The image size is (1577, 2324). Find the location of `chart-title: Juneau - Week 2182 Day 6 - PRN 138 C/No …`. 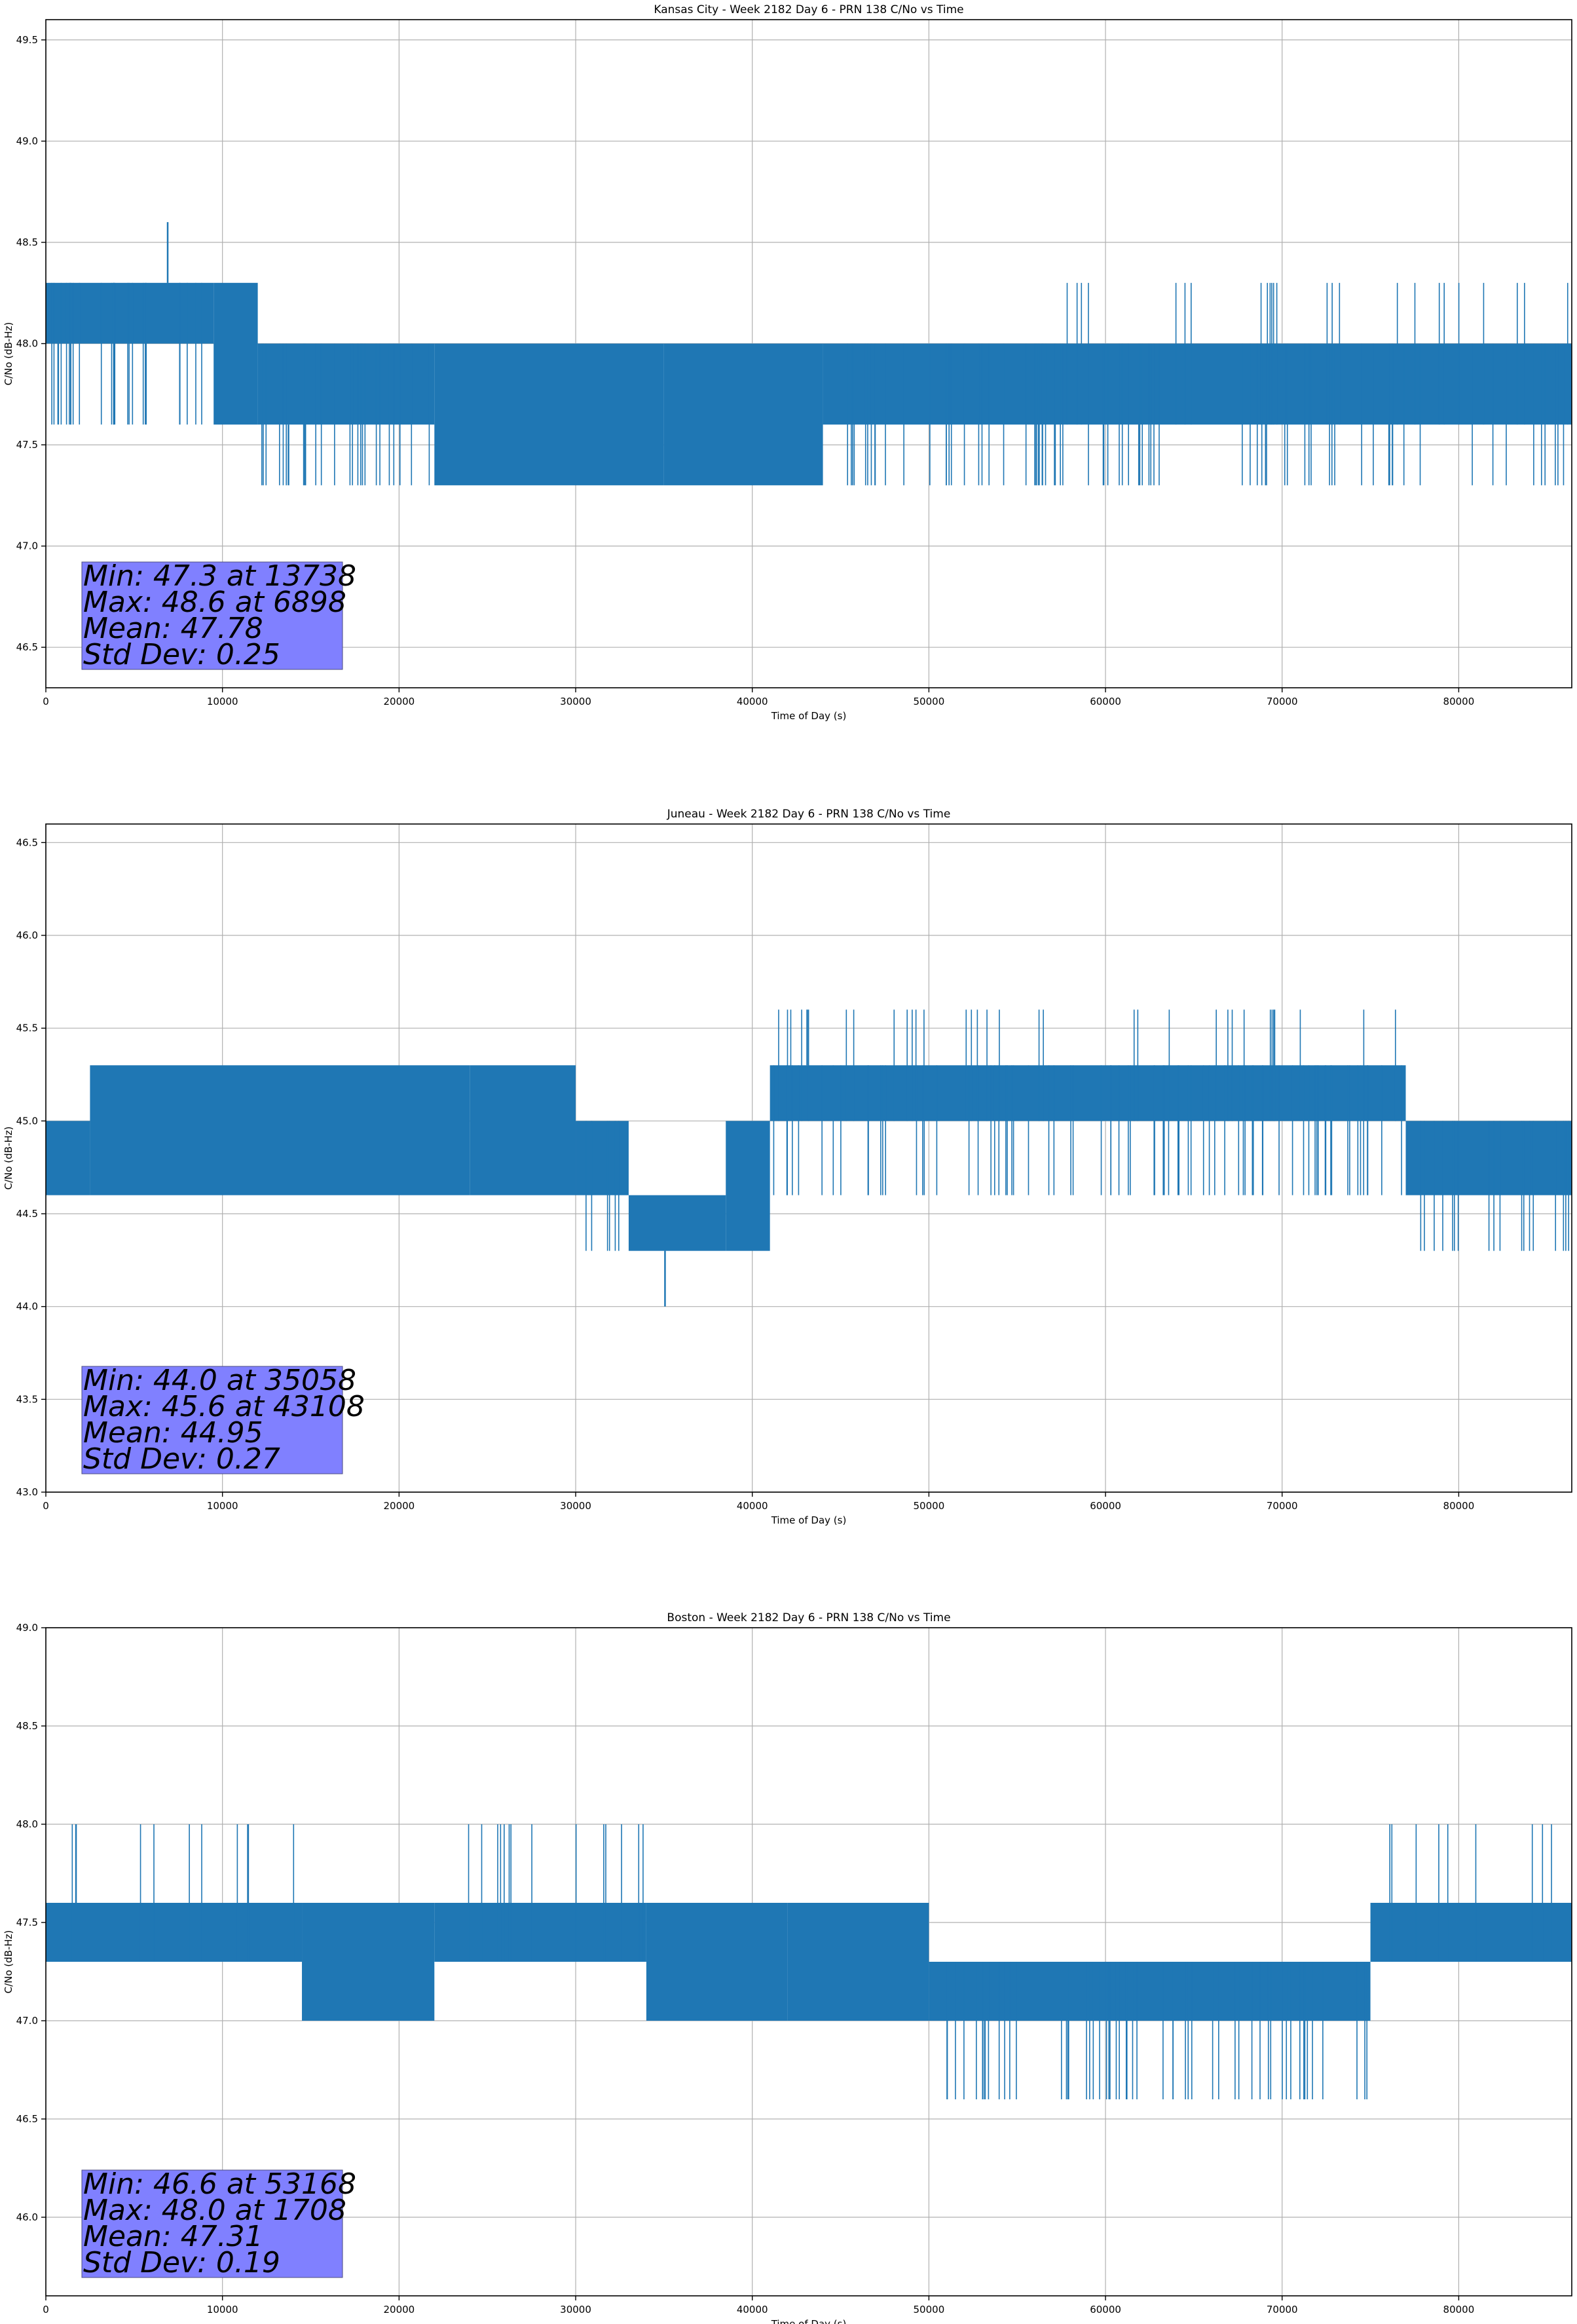

chart-title: Juneau - Week 2182 Day 6 - PRN 138 C/No … is located at coordinates (809, 814).